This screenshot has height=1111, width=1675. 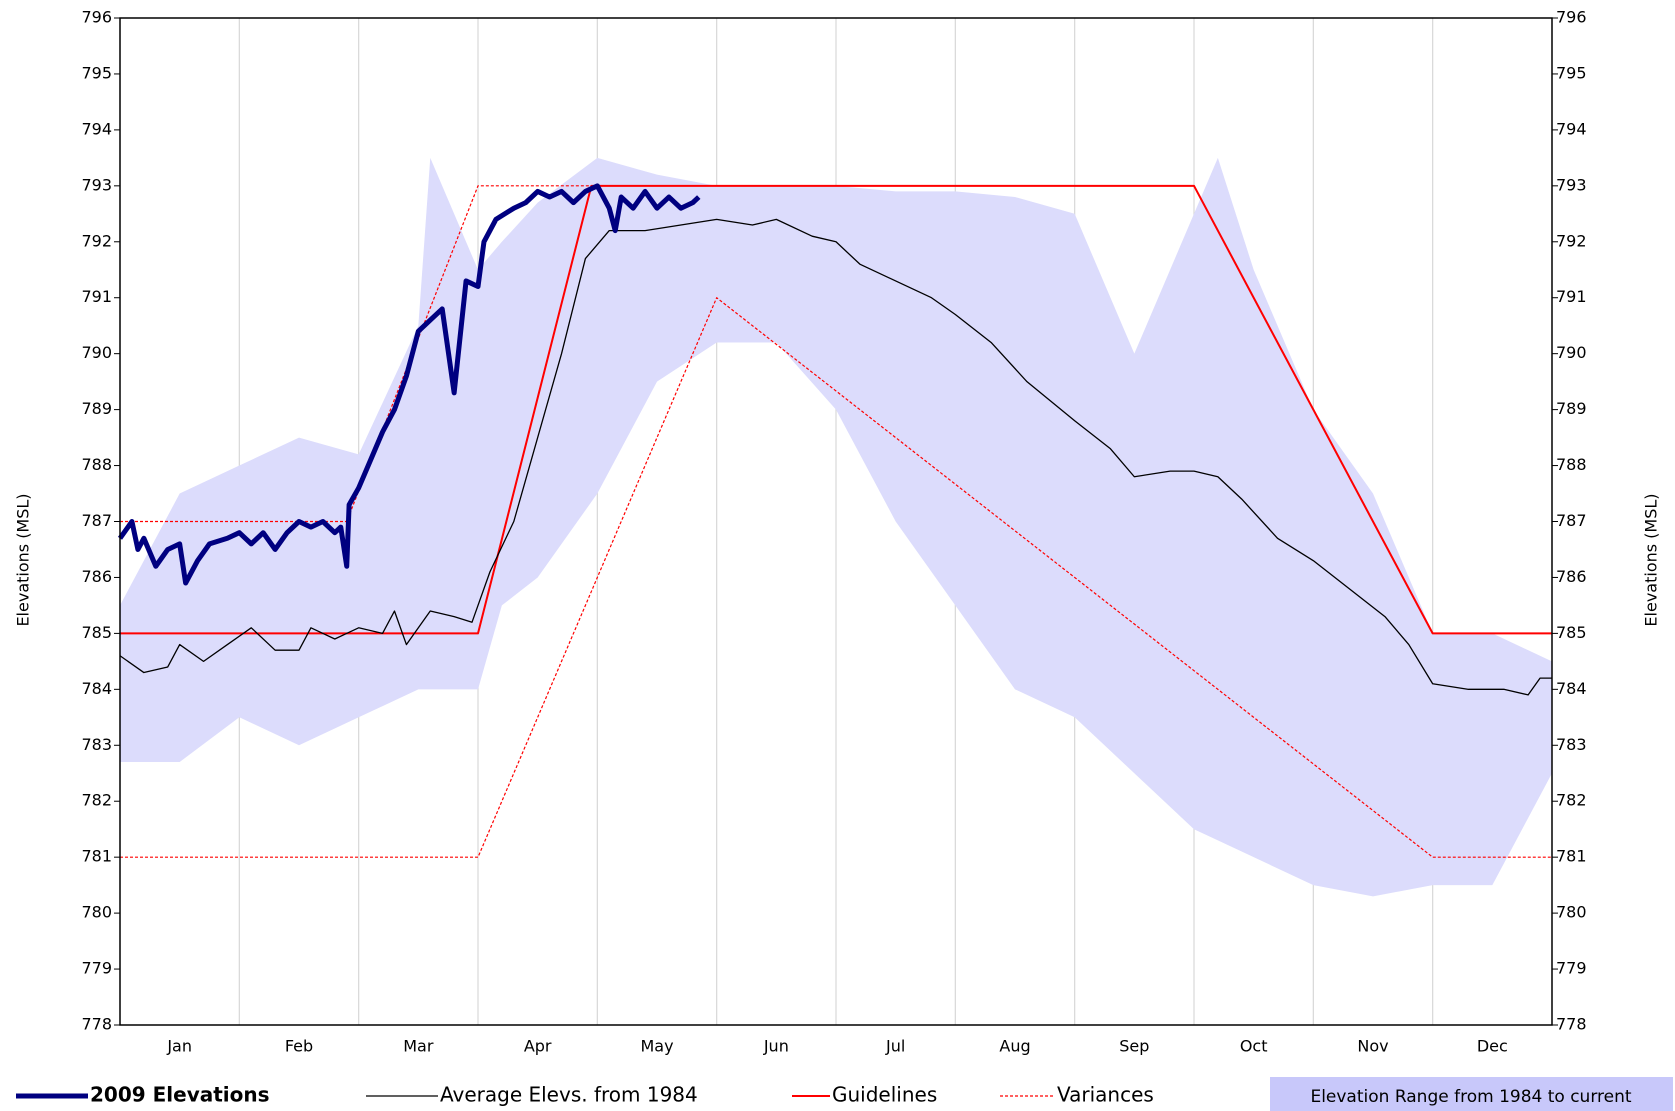 I want to click on y-tick-label: 791, so click(x=96, y=296).